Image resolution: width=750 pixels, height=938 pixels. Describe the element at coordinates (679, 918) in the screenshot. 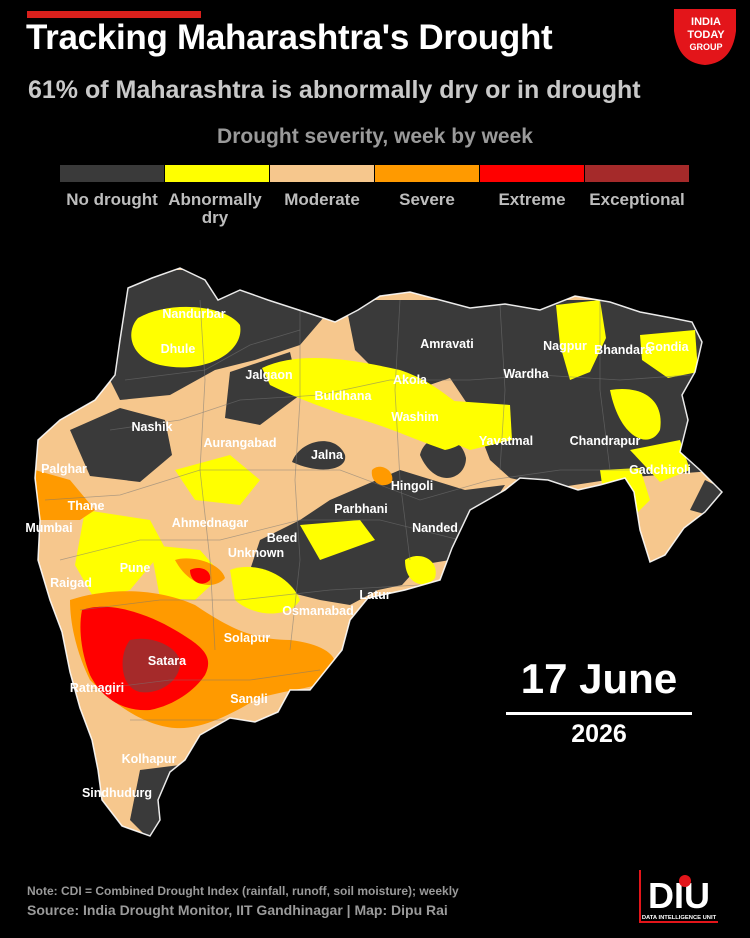

I see `svg-text: DATA INTELLIGENCE UNIT` at that location.